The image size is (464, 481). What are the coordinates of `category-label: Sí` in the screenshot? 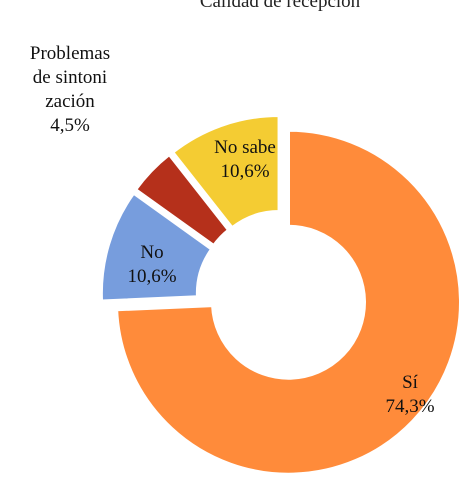 It's located at (410, 382).